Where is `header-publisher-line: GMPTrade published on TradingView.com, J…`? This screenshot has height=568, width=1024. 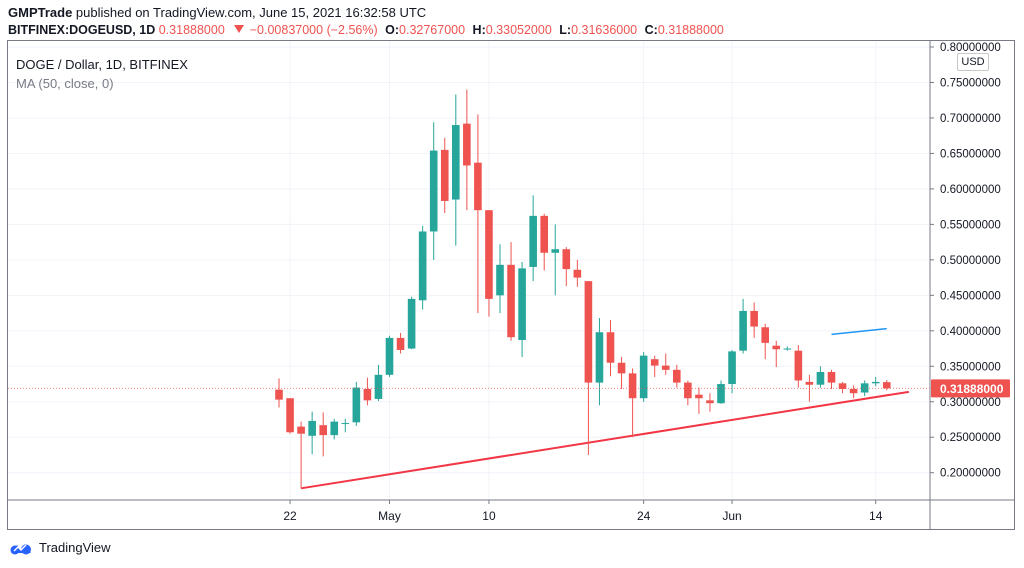 header-publisher-line: GMPTrade published on TradingView.com, J… is located at coordinates (217, 12).